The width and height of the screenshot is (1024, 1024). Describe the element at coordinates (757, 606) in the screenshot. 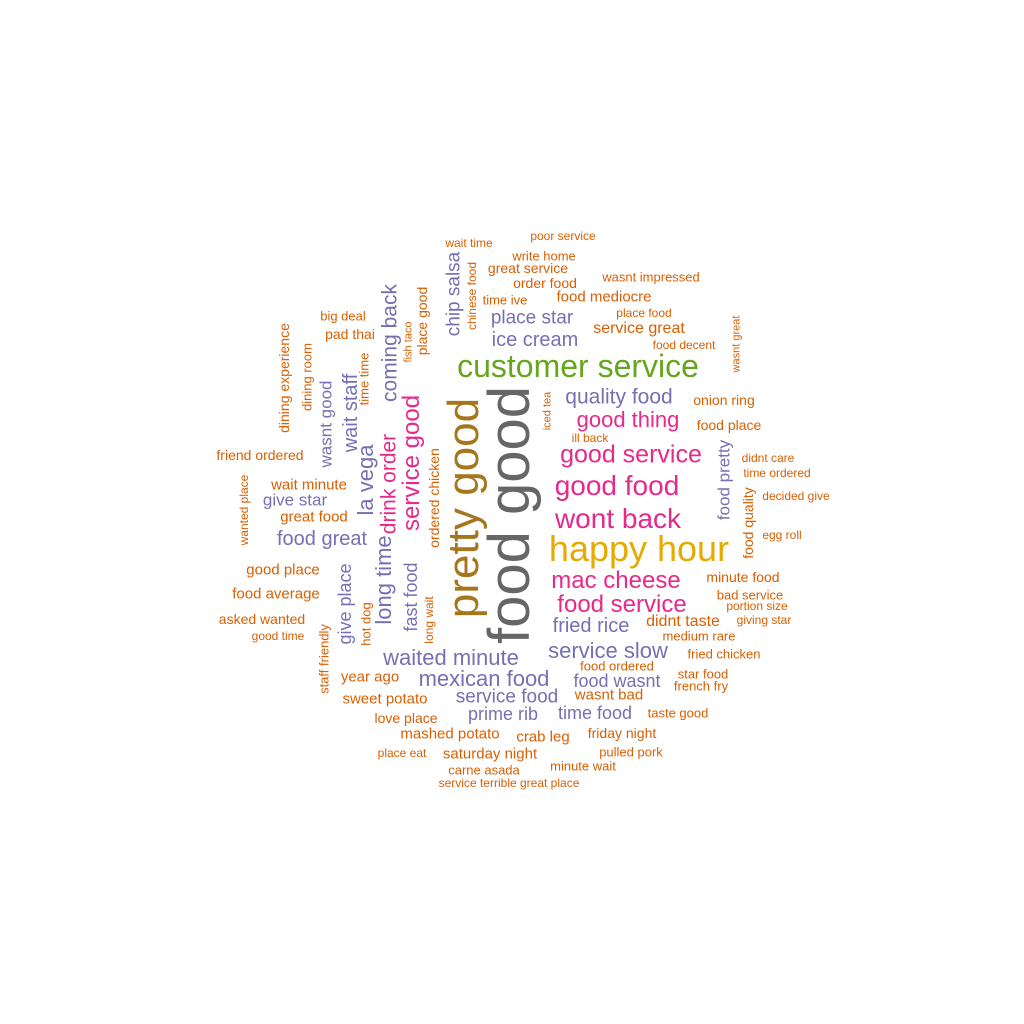

I see `word-portion-size: portion size` at that location.